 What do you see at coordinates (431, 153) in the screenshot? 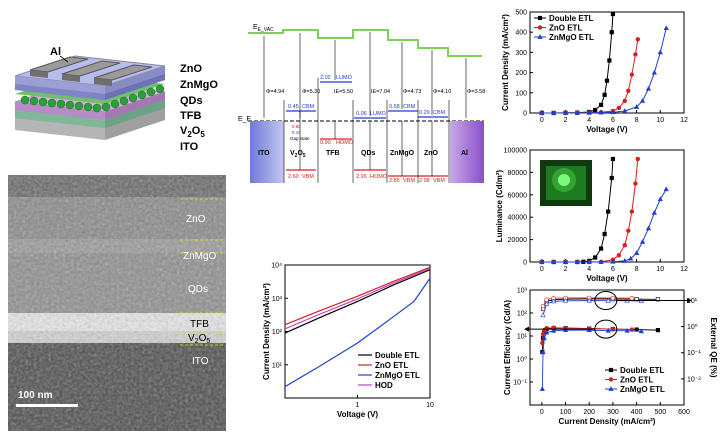
I see `band-label-zno: ZnO` at bounding box center [431, 153].